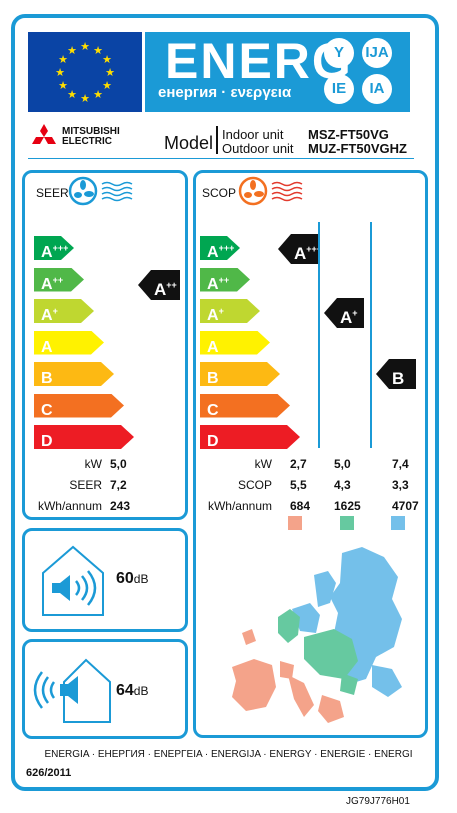 Image resolution: width=457 pixels, height=813 pixels. I want to click on scop-value: 2,7, so click(298, 464).